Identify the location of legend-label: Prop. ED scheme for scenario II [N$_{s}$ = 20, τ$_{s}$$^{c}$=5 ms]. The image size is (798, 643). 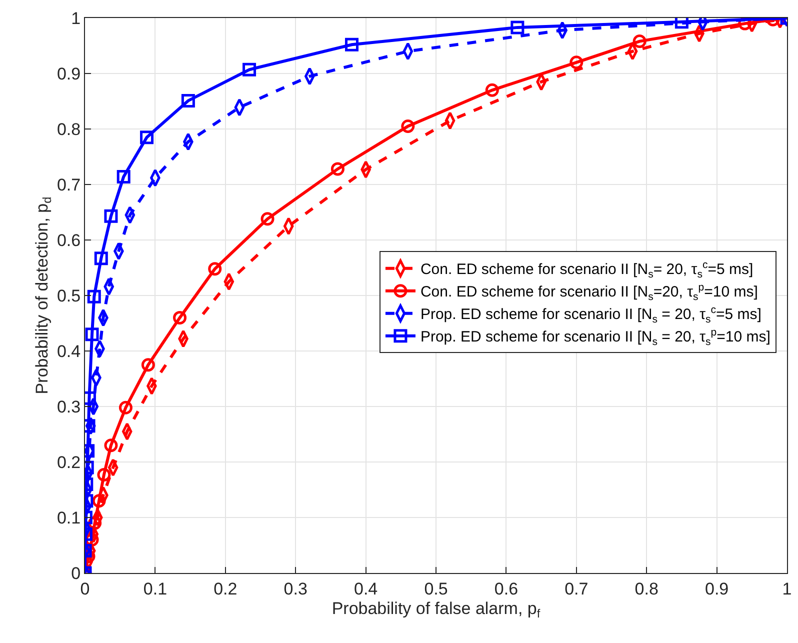
(591, 315).